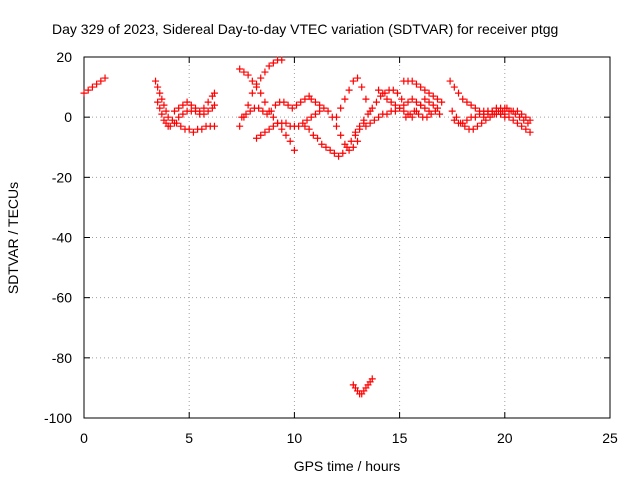  What do you see at coordinates (62, 238) in the screenshot?
I see `y-tick-label: -40` at bounding box center [62, 238].